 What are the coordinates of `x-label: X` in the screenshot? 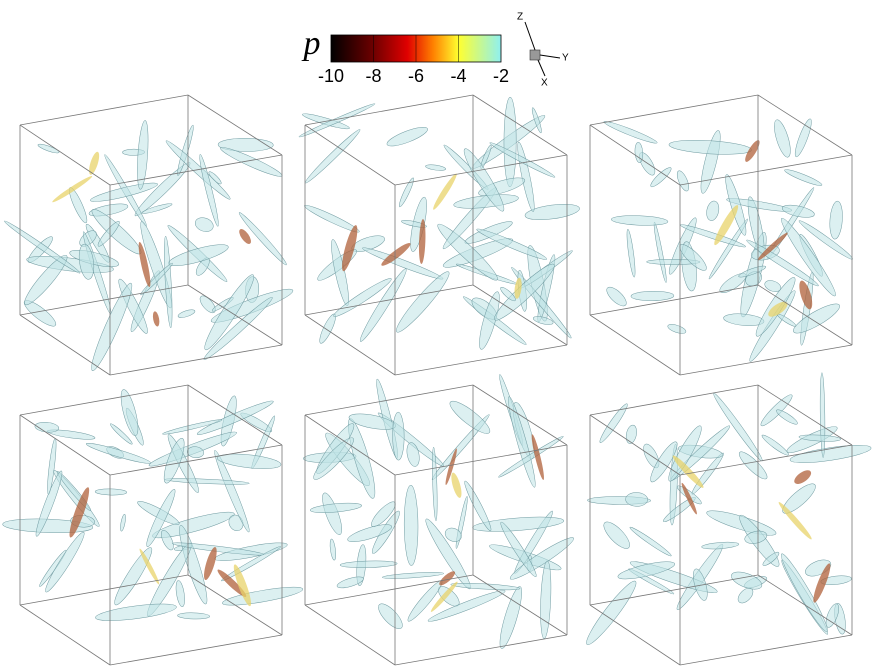 It's located at (544, 83).